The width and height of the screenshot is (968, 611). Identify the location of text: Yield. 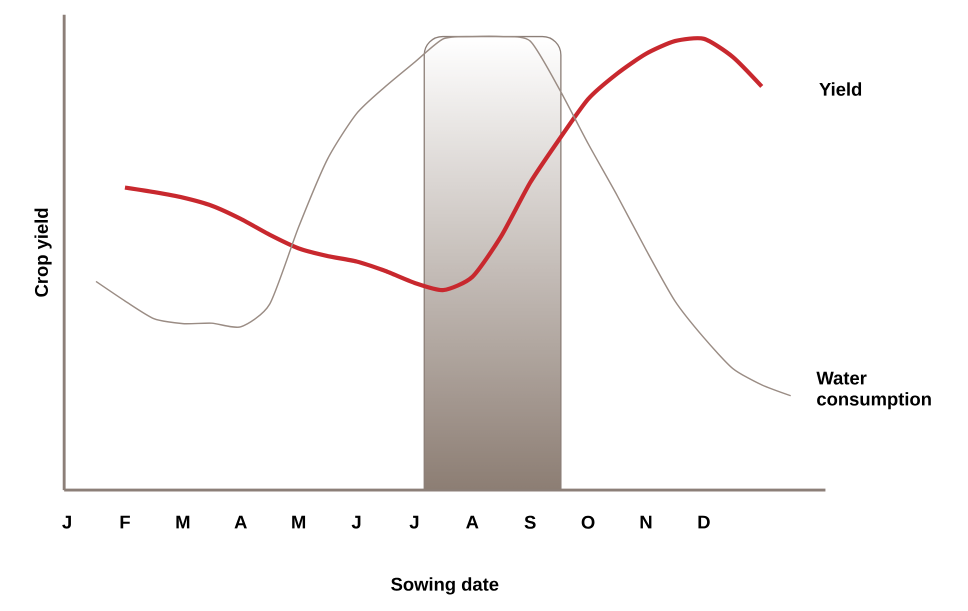
(840, 89).